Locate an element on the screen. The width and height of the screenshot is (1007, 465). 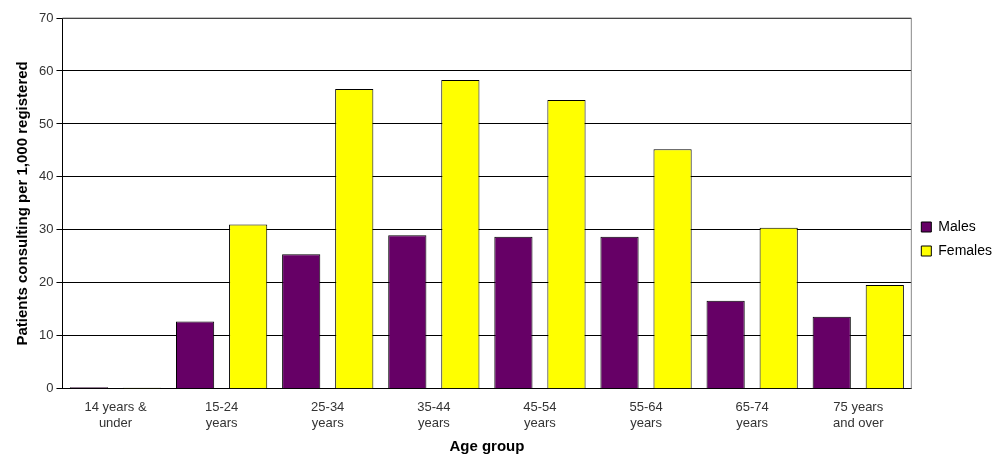
x-tick-label: 25-34 years is located at coordinates (328, 414).